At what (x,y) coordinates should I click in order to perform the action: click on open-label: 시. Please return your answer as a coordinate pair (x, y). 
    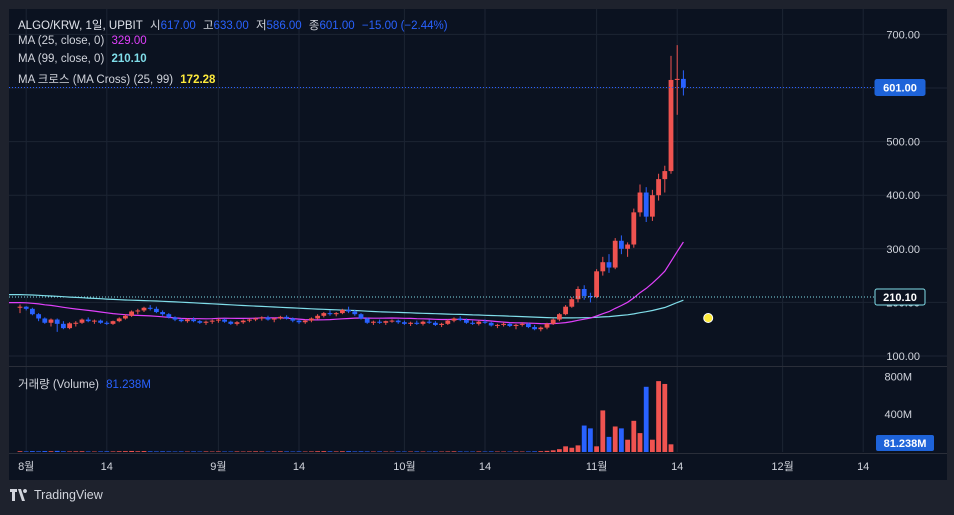
    Looking at the image, I should click on (155, 26).